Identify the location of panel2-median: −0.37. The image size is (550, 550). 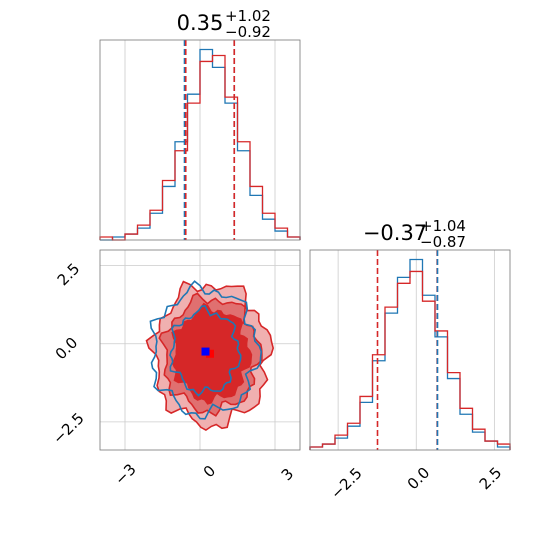
(395, 233).